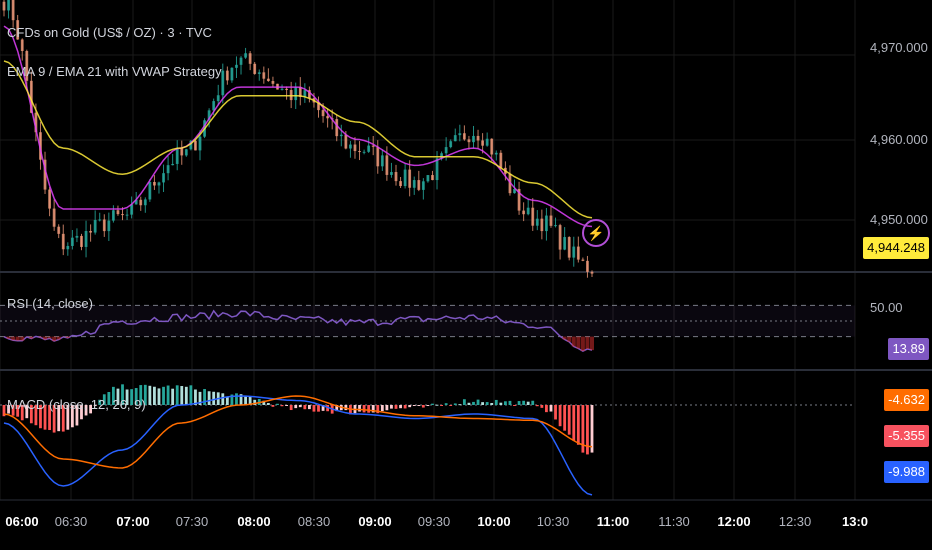 The width and height of the screenshot is (932, 550). Describe the element at coordinates (596, 233) in the screenshot. I see `lightning-icon: ⚡` at that location.